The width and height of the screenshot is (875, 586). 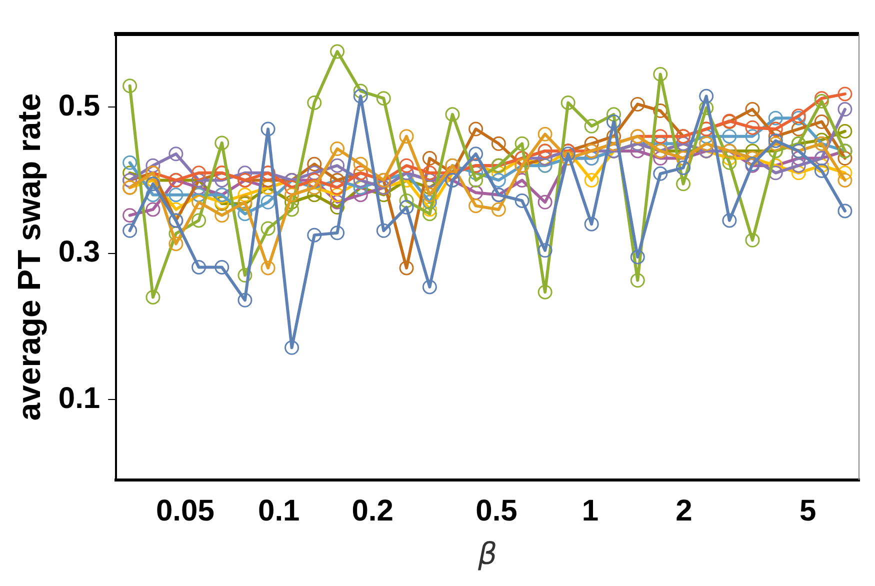 What do you see at coordinates (79, 398) in the screenshot?
I see `y-tick-label: 0.1` at bounding box center [79, 398].